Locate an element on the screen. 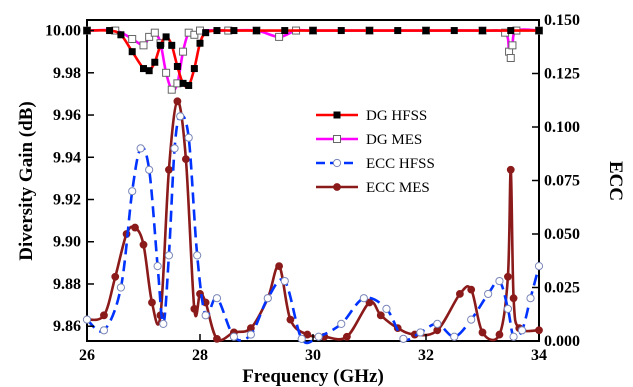  x-tick-label: 34 is located at coordinates (539, 355).